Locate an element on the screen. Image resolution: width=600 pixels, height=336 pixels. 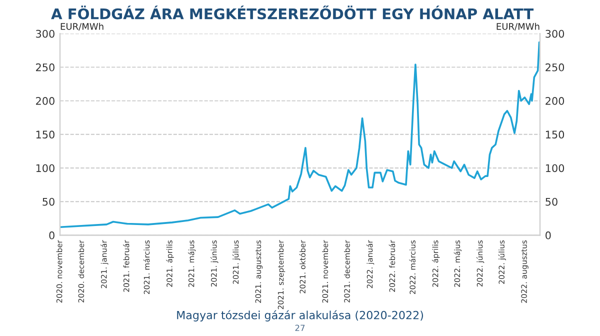
y2-axis-title: EUR/MWh is located at coordinates (518, 26).